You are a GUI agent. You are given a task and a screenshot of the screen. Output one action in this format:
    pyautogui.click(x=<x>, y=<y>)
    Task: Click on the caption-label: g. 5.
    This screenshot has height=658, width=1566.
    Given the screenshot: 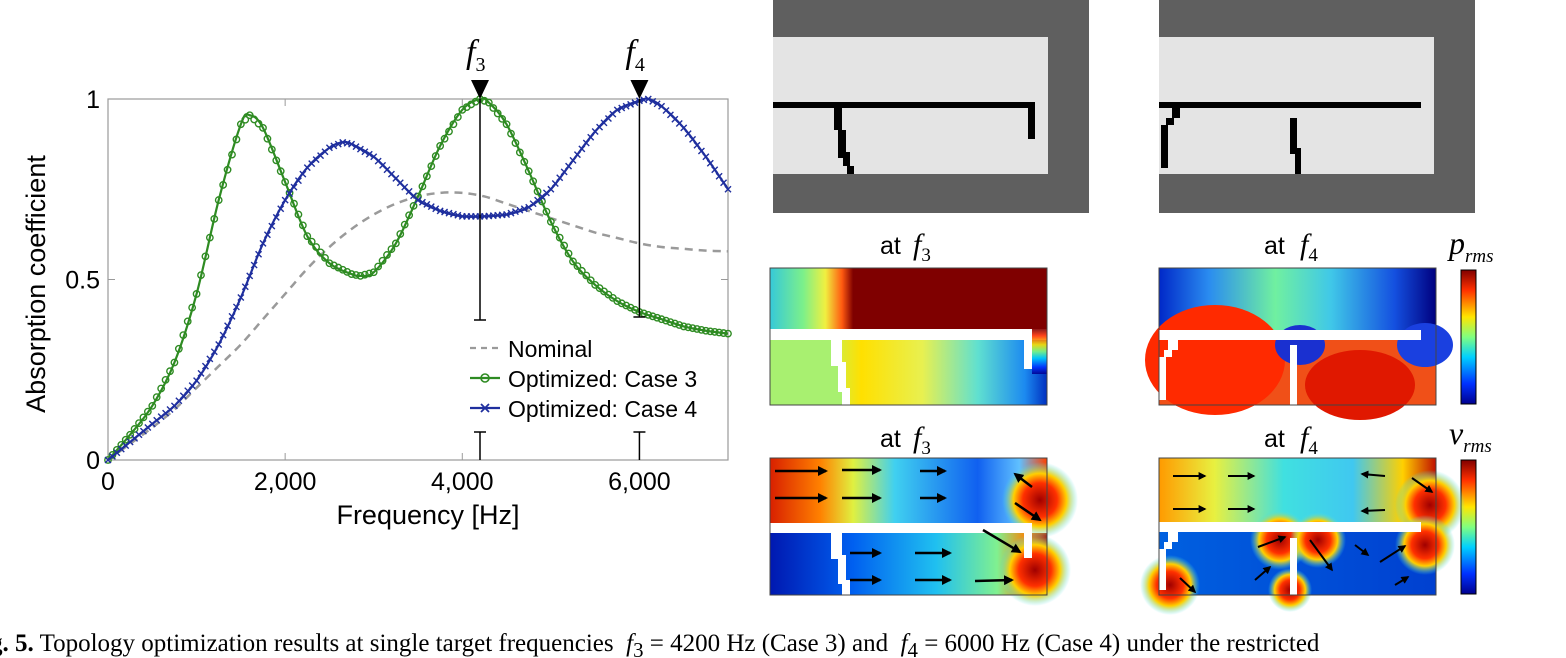 What is the action you would take?
    pyautogui.click(x=17, y=643)
    